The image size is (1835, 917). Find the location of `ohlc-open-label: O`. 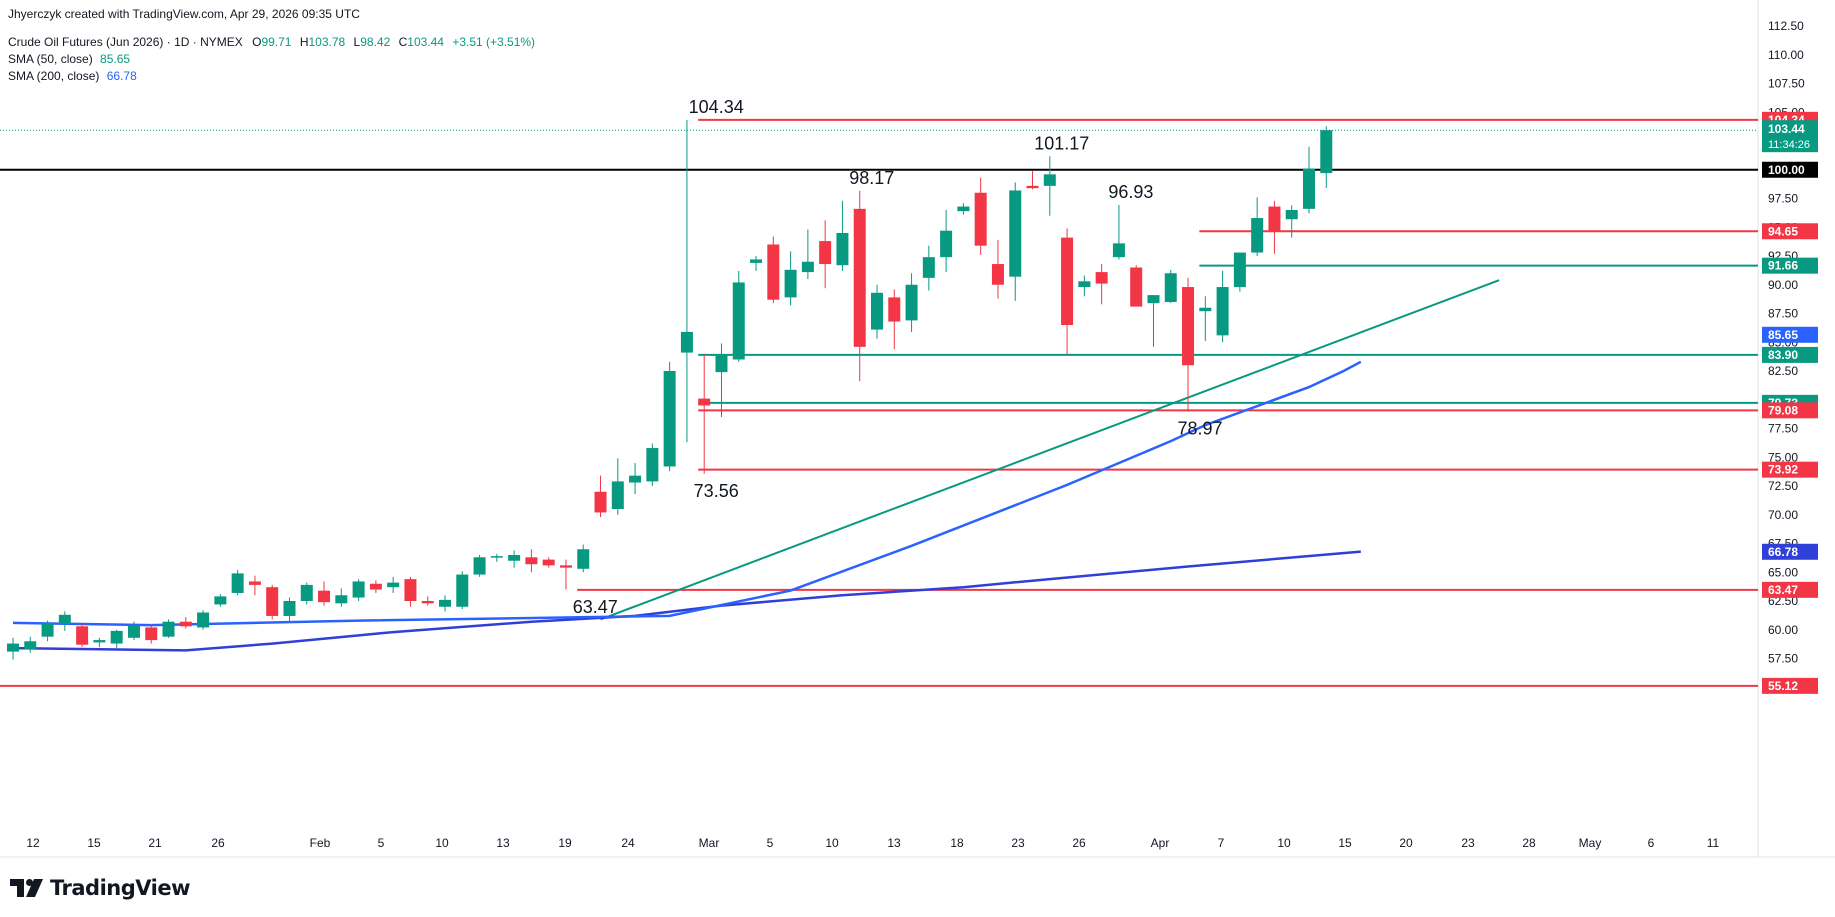

ohlc-open-label: O is located at coordinates (257, 42).